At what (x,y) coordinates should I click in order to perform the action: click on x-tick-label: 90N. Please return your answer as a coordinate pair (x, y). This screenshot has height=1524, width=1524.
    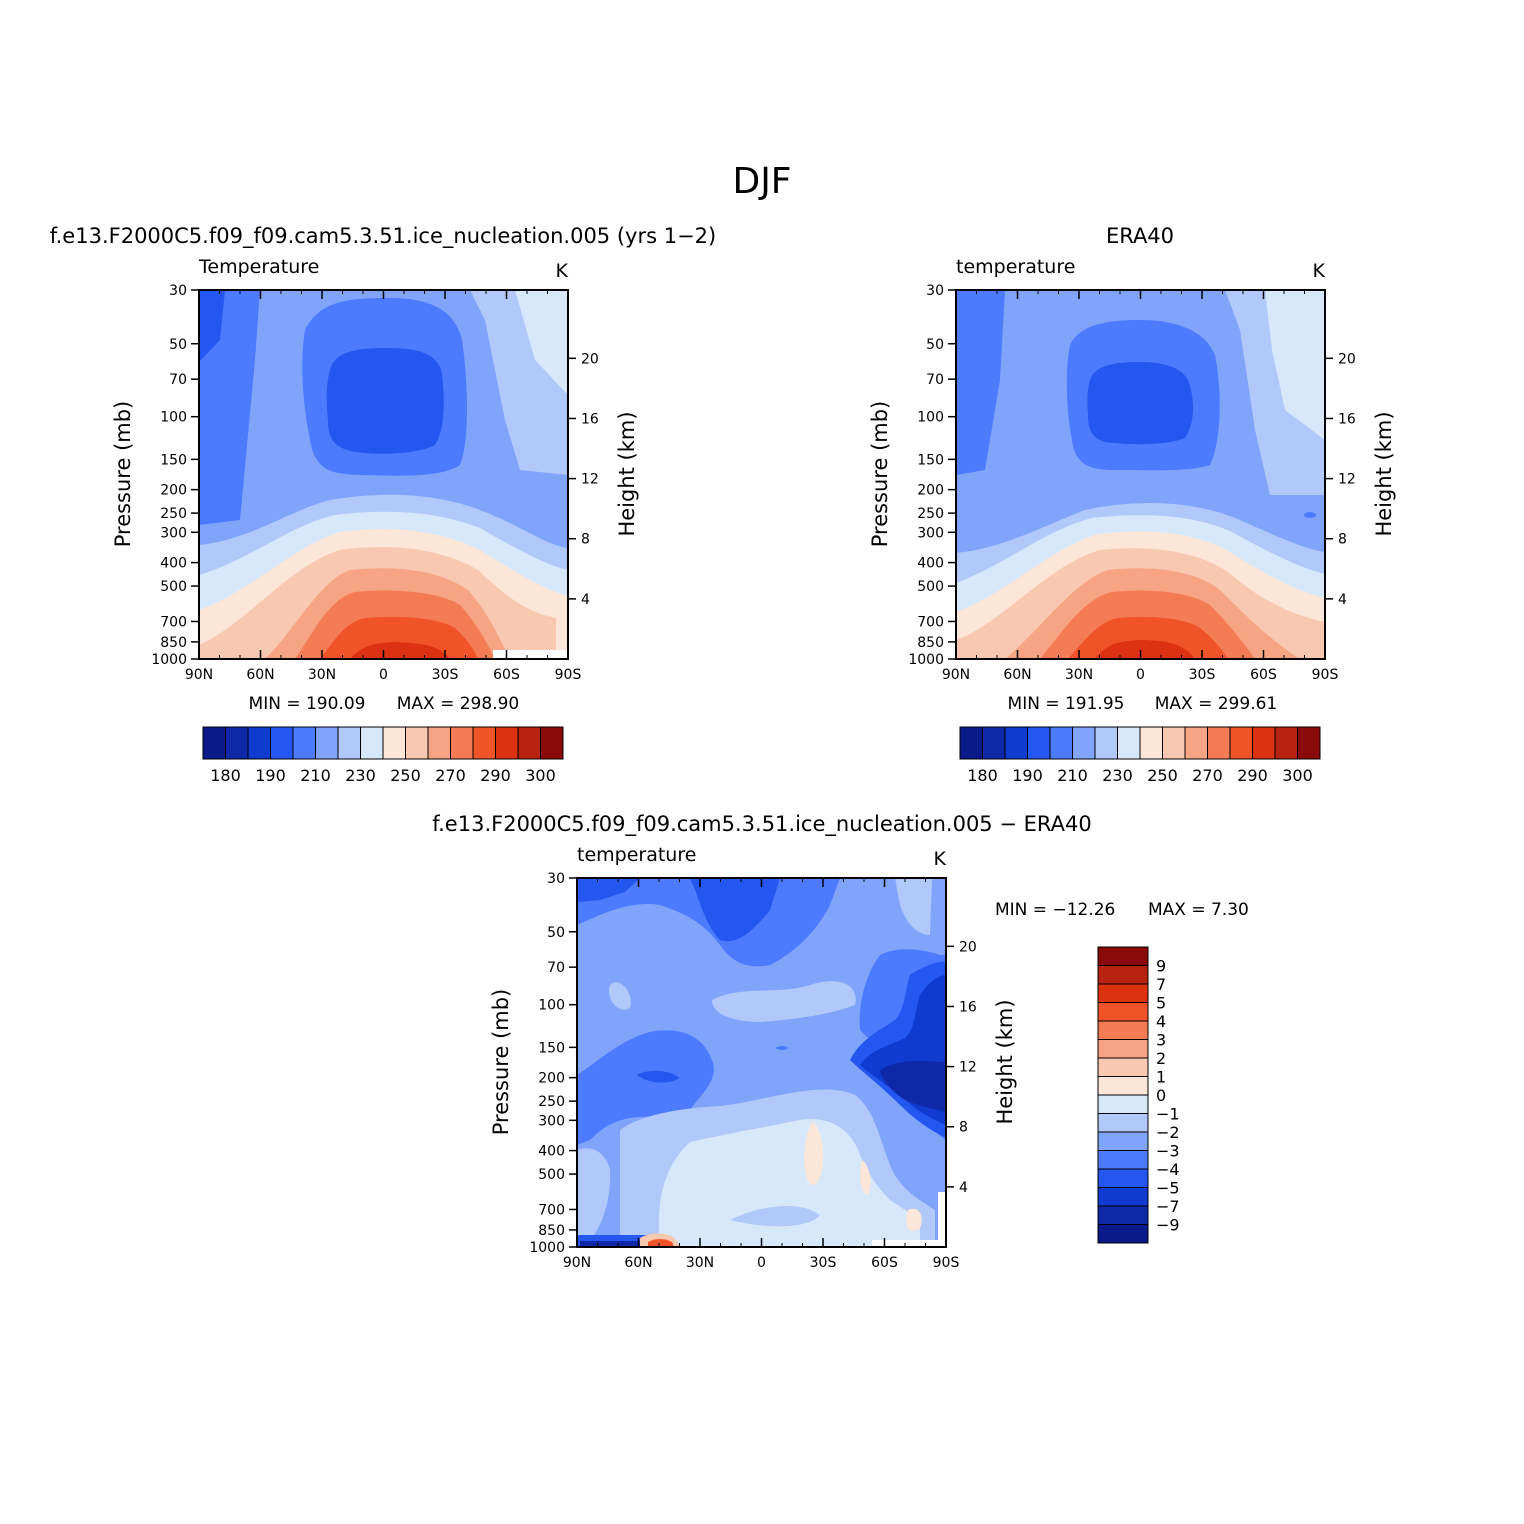
    Looking at the image, I should click on (577, 1263).